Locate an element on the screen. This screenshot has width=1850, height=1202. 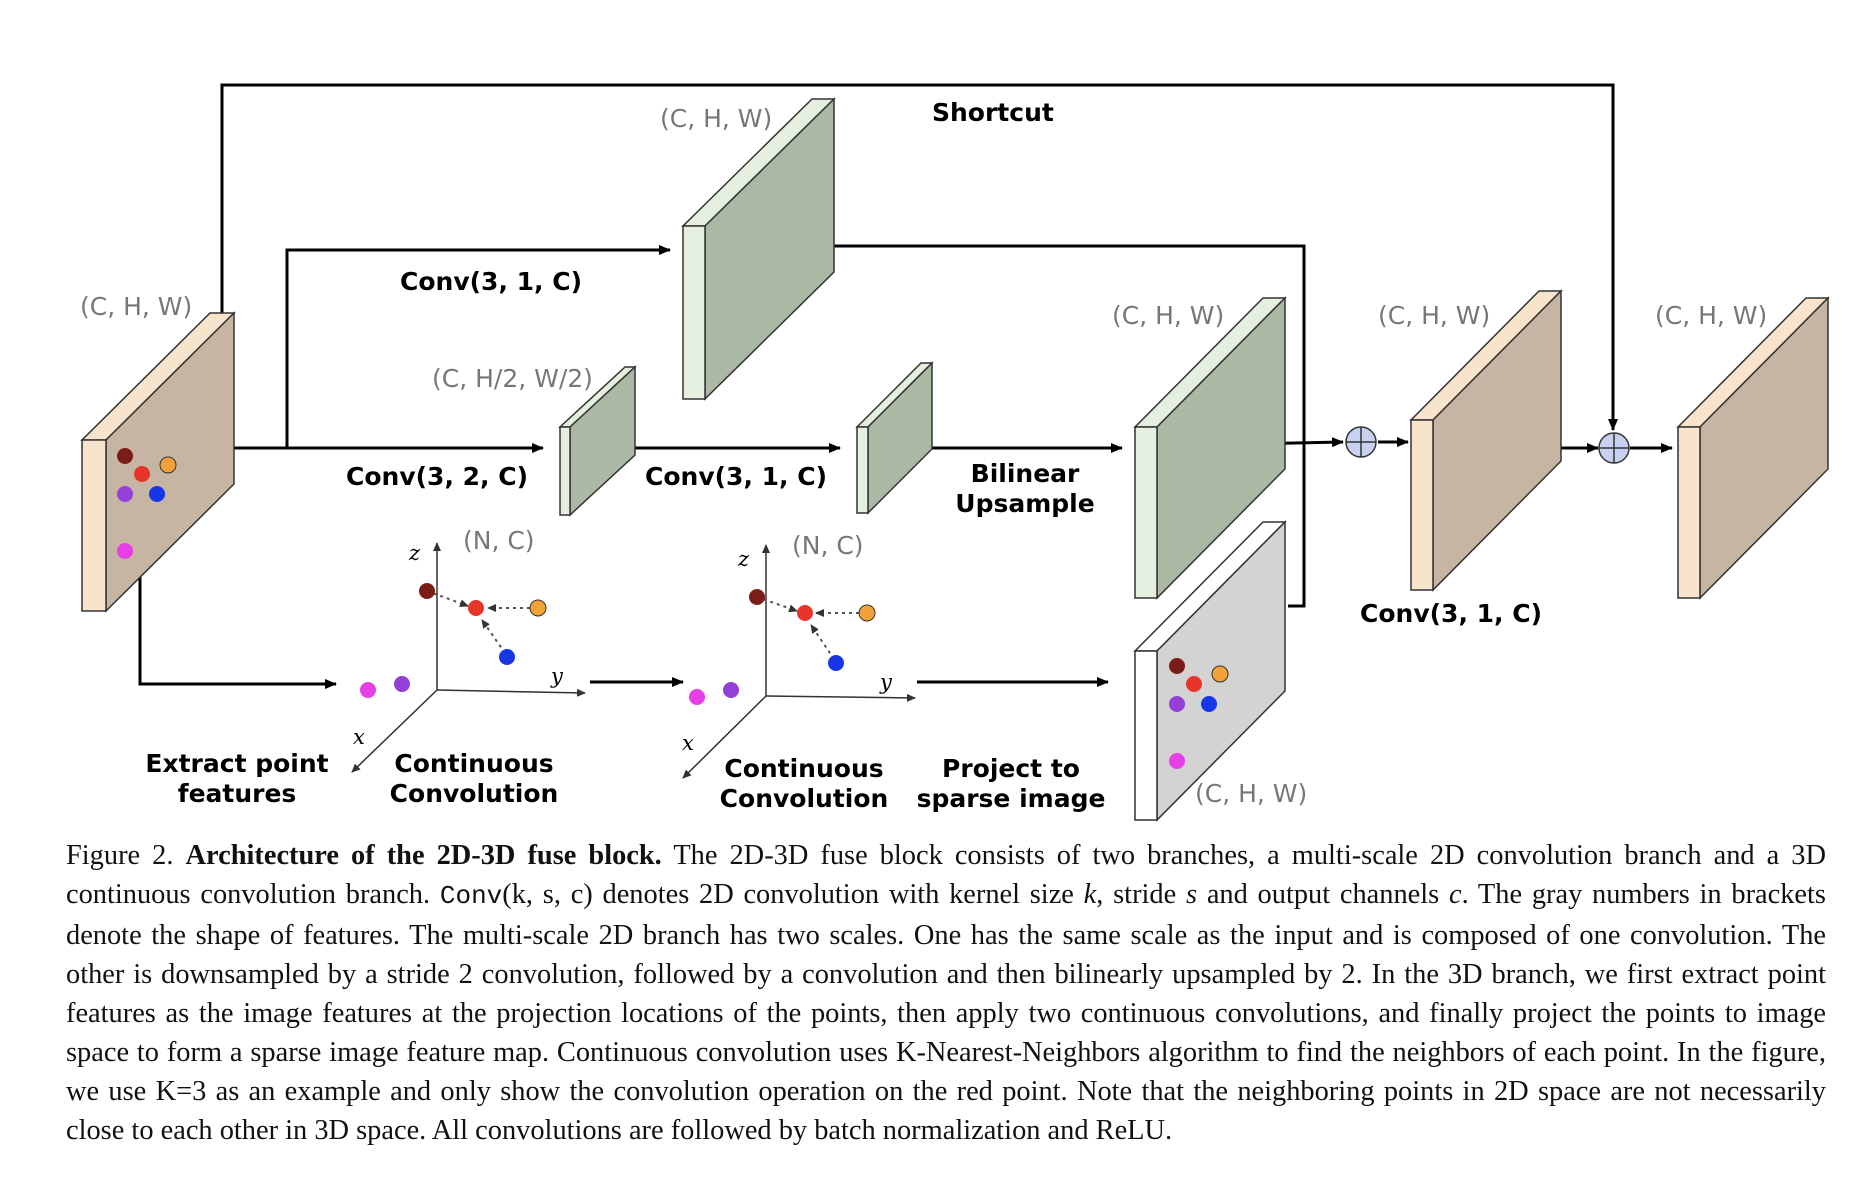
pc1-point-purple is located at coordinates (402, 684).